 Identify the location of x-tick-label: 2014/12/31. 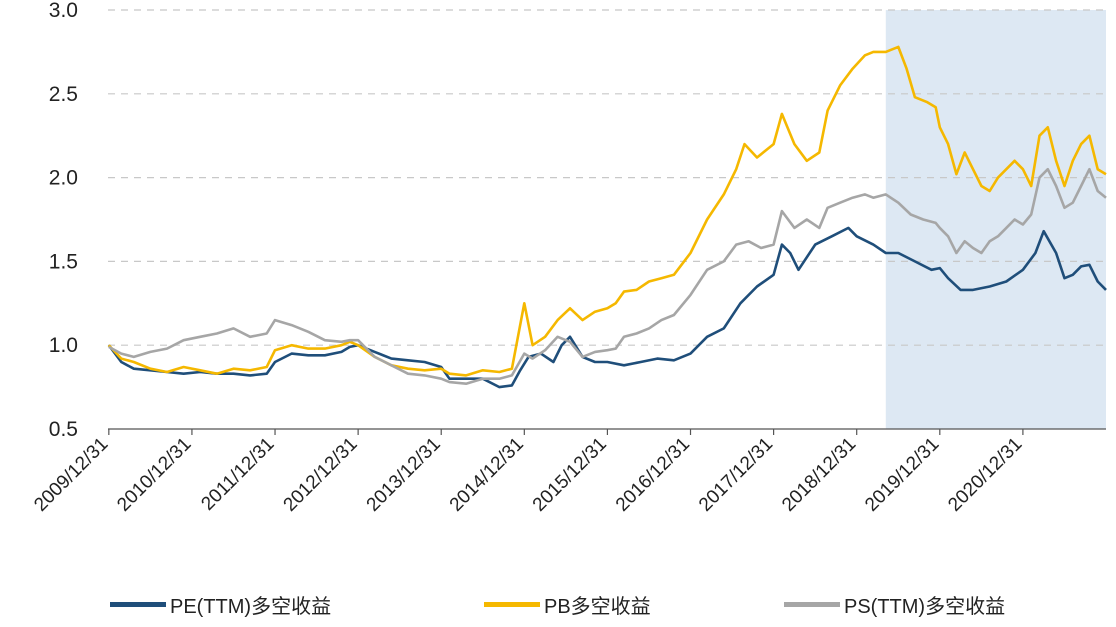
(487, 475).